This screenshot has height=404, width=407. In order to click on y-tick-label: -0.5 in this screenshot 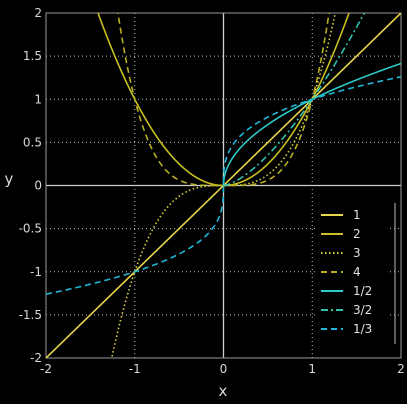, I will do `click(30, 229)`.